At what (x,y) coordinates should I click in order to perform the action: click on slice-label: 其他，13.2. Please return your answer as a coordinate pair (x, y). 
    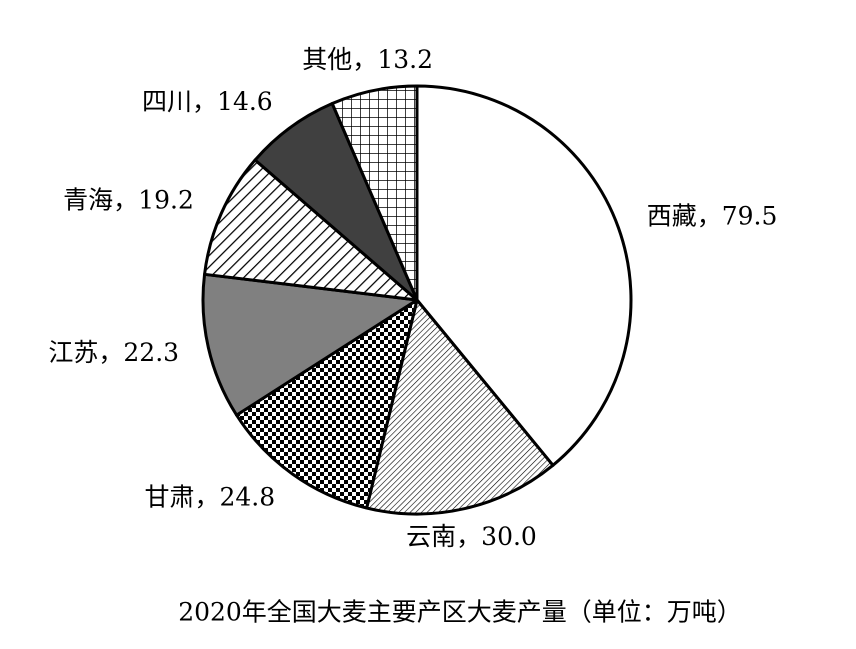
    Looking at the image, I should click on (367, 59).